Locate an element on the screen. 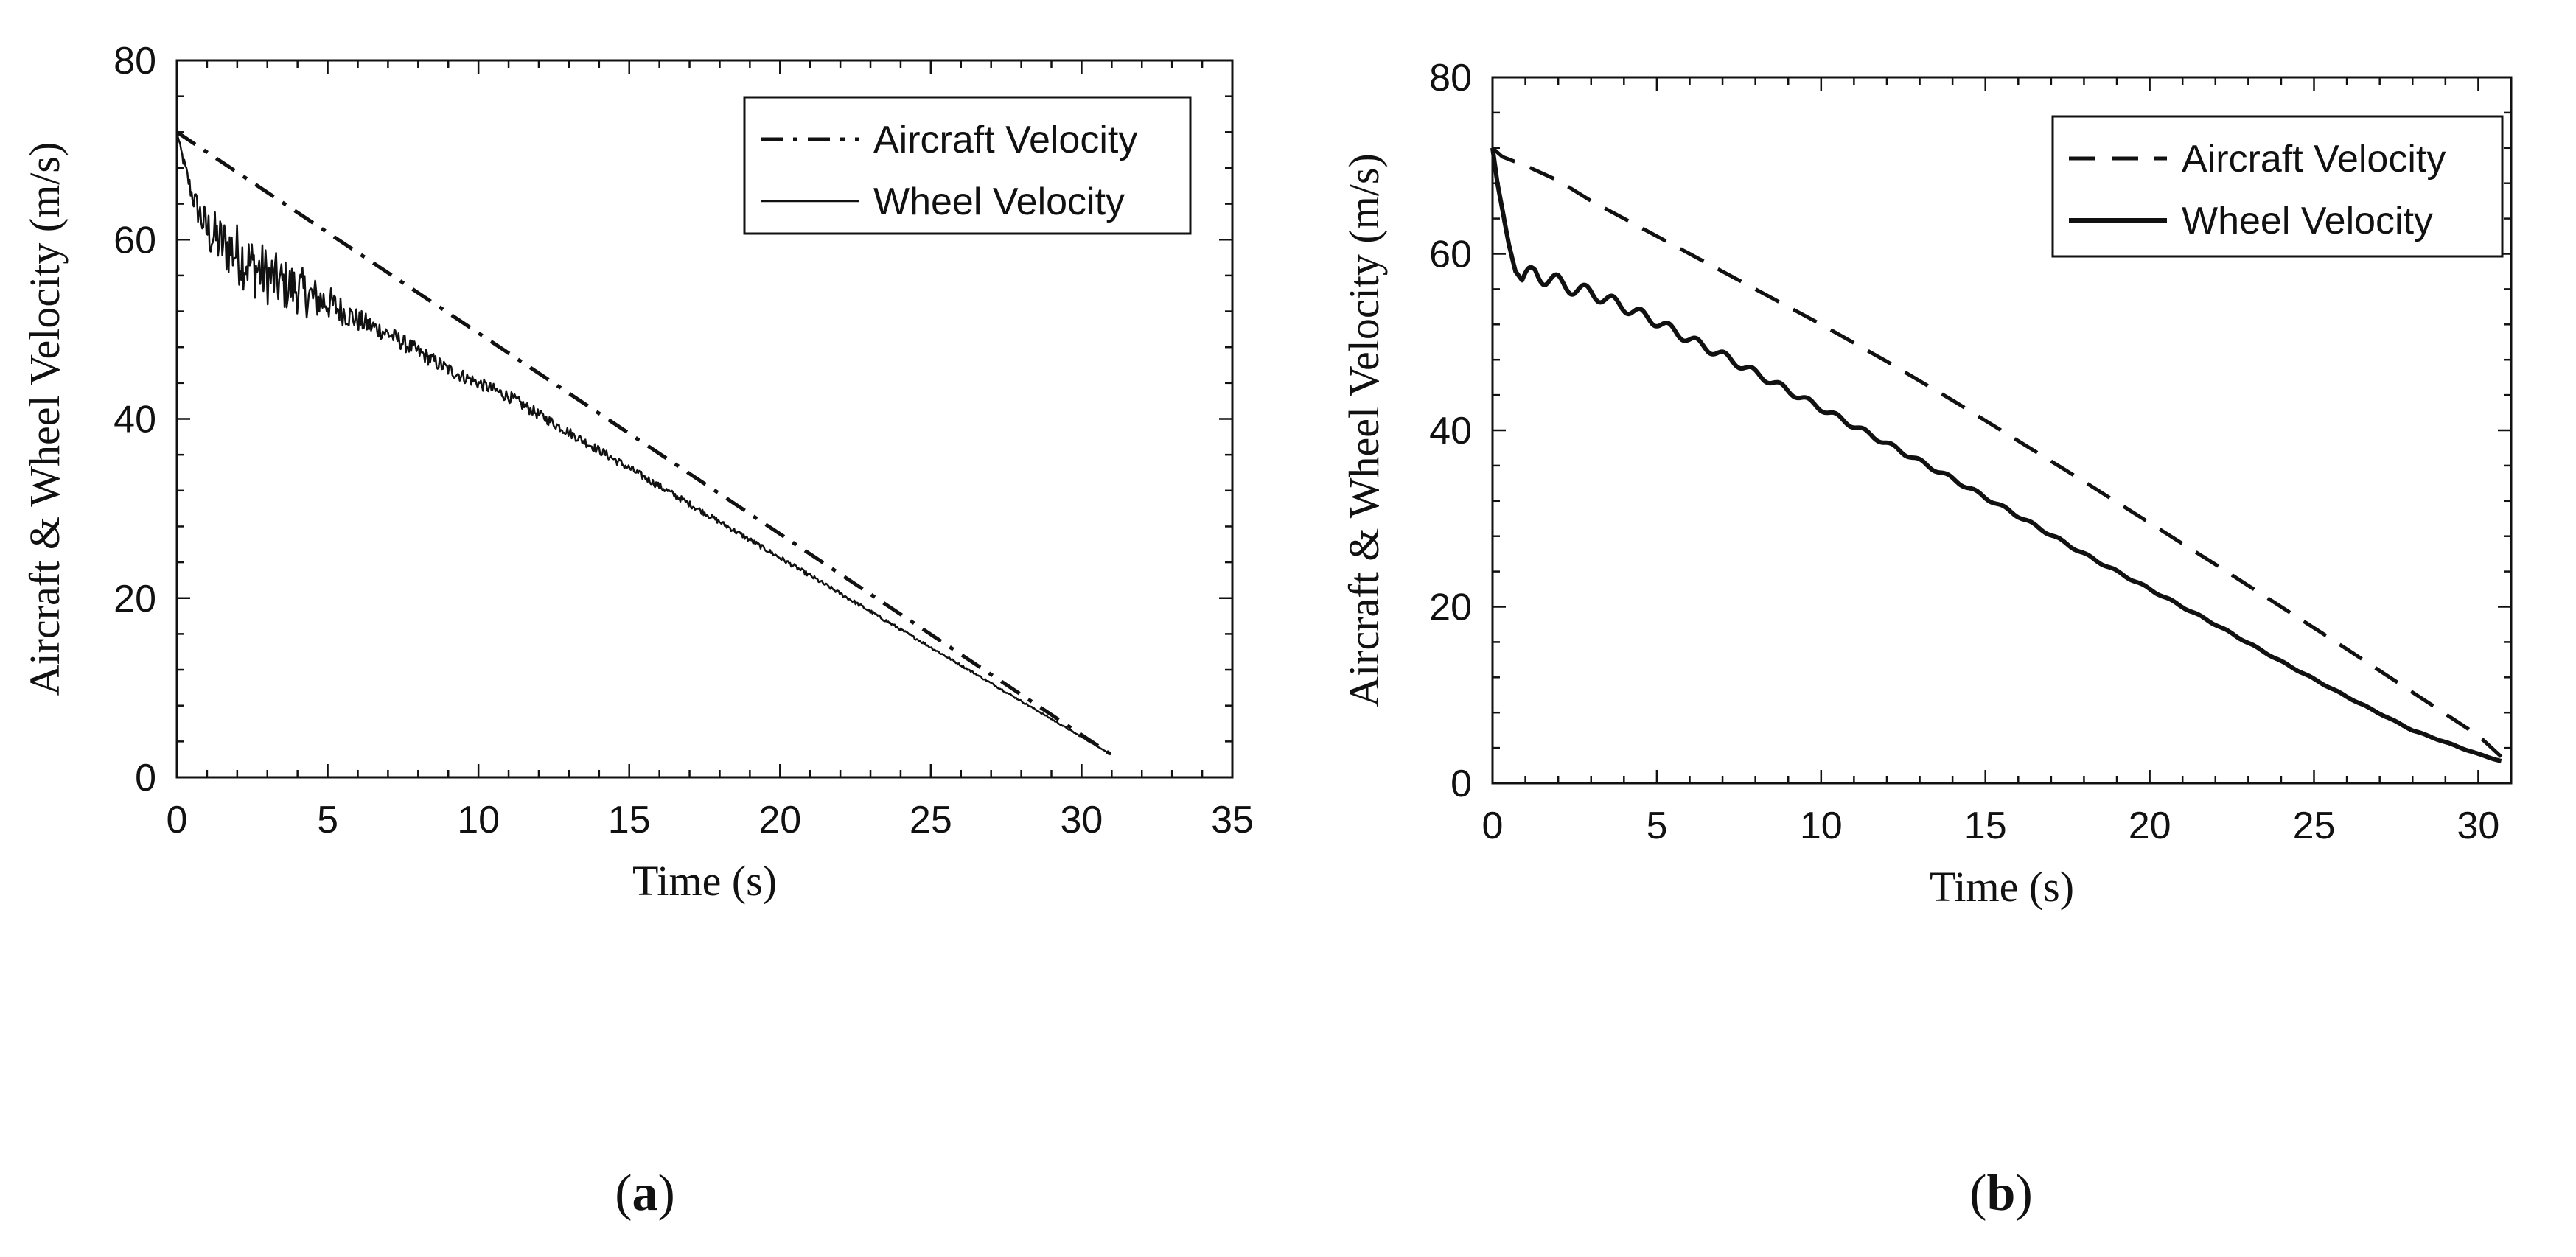 The height and width of the screenshot is (1257, 2576). panel-a-caption-letter: a is located at coordinates (645, 1193).